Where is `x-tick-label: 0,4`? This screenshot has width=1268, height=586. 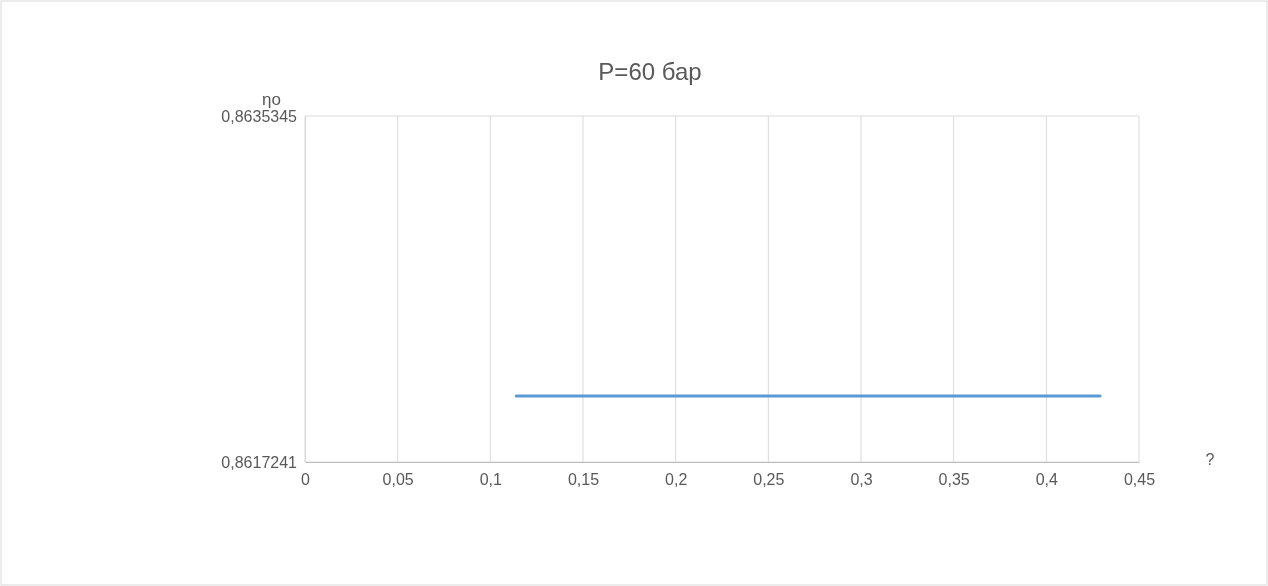
x-tick-label: 0,4 is located at coordinates (1047, 480).